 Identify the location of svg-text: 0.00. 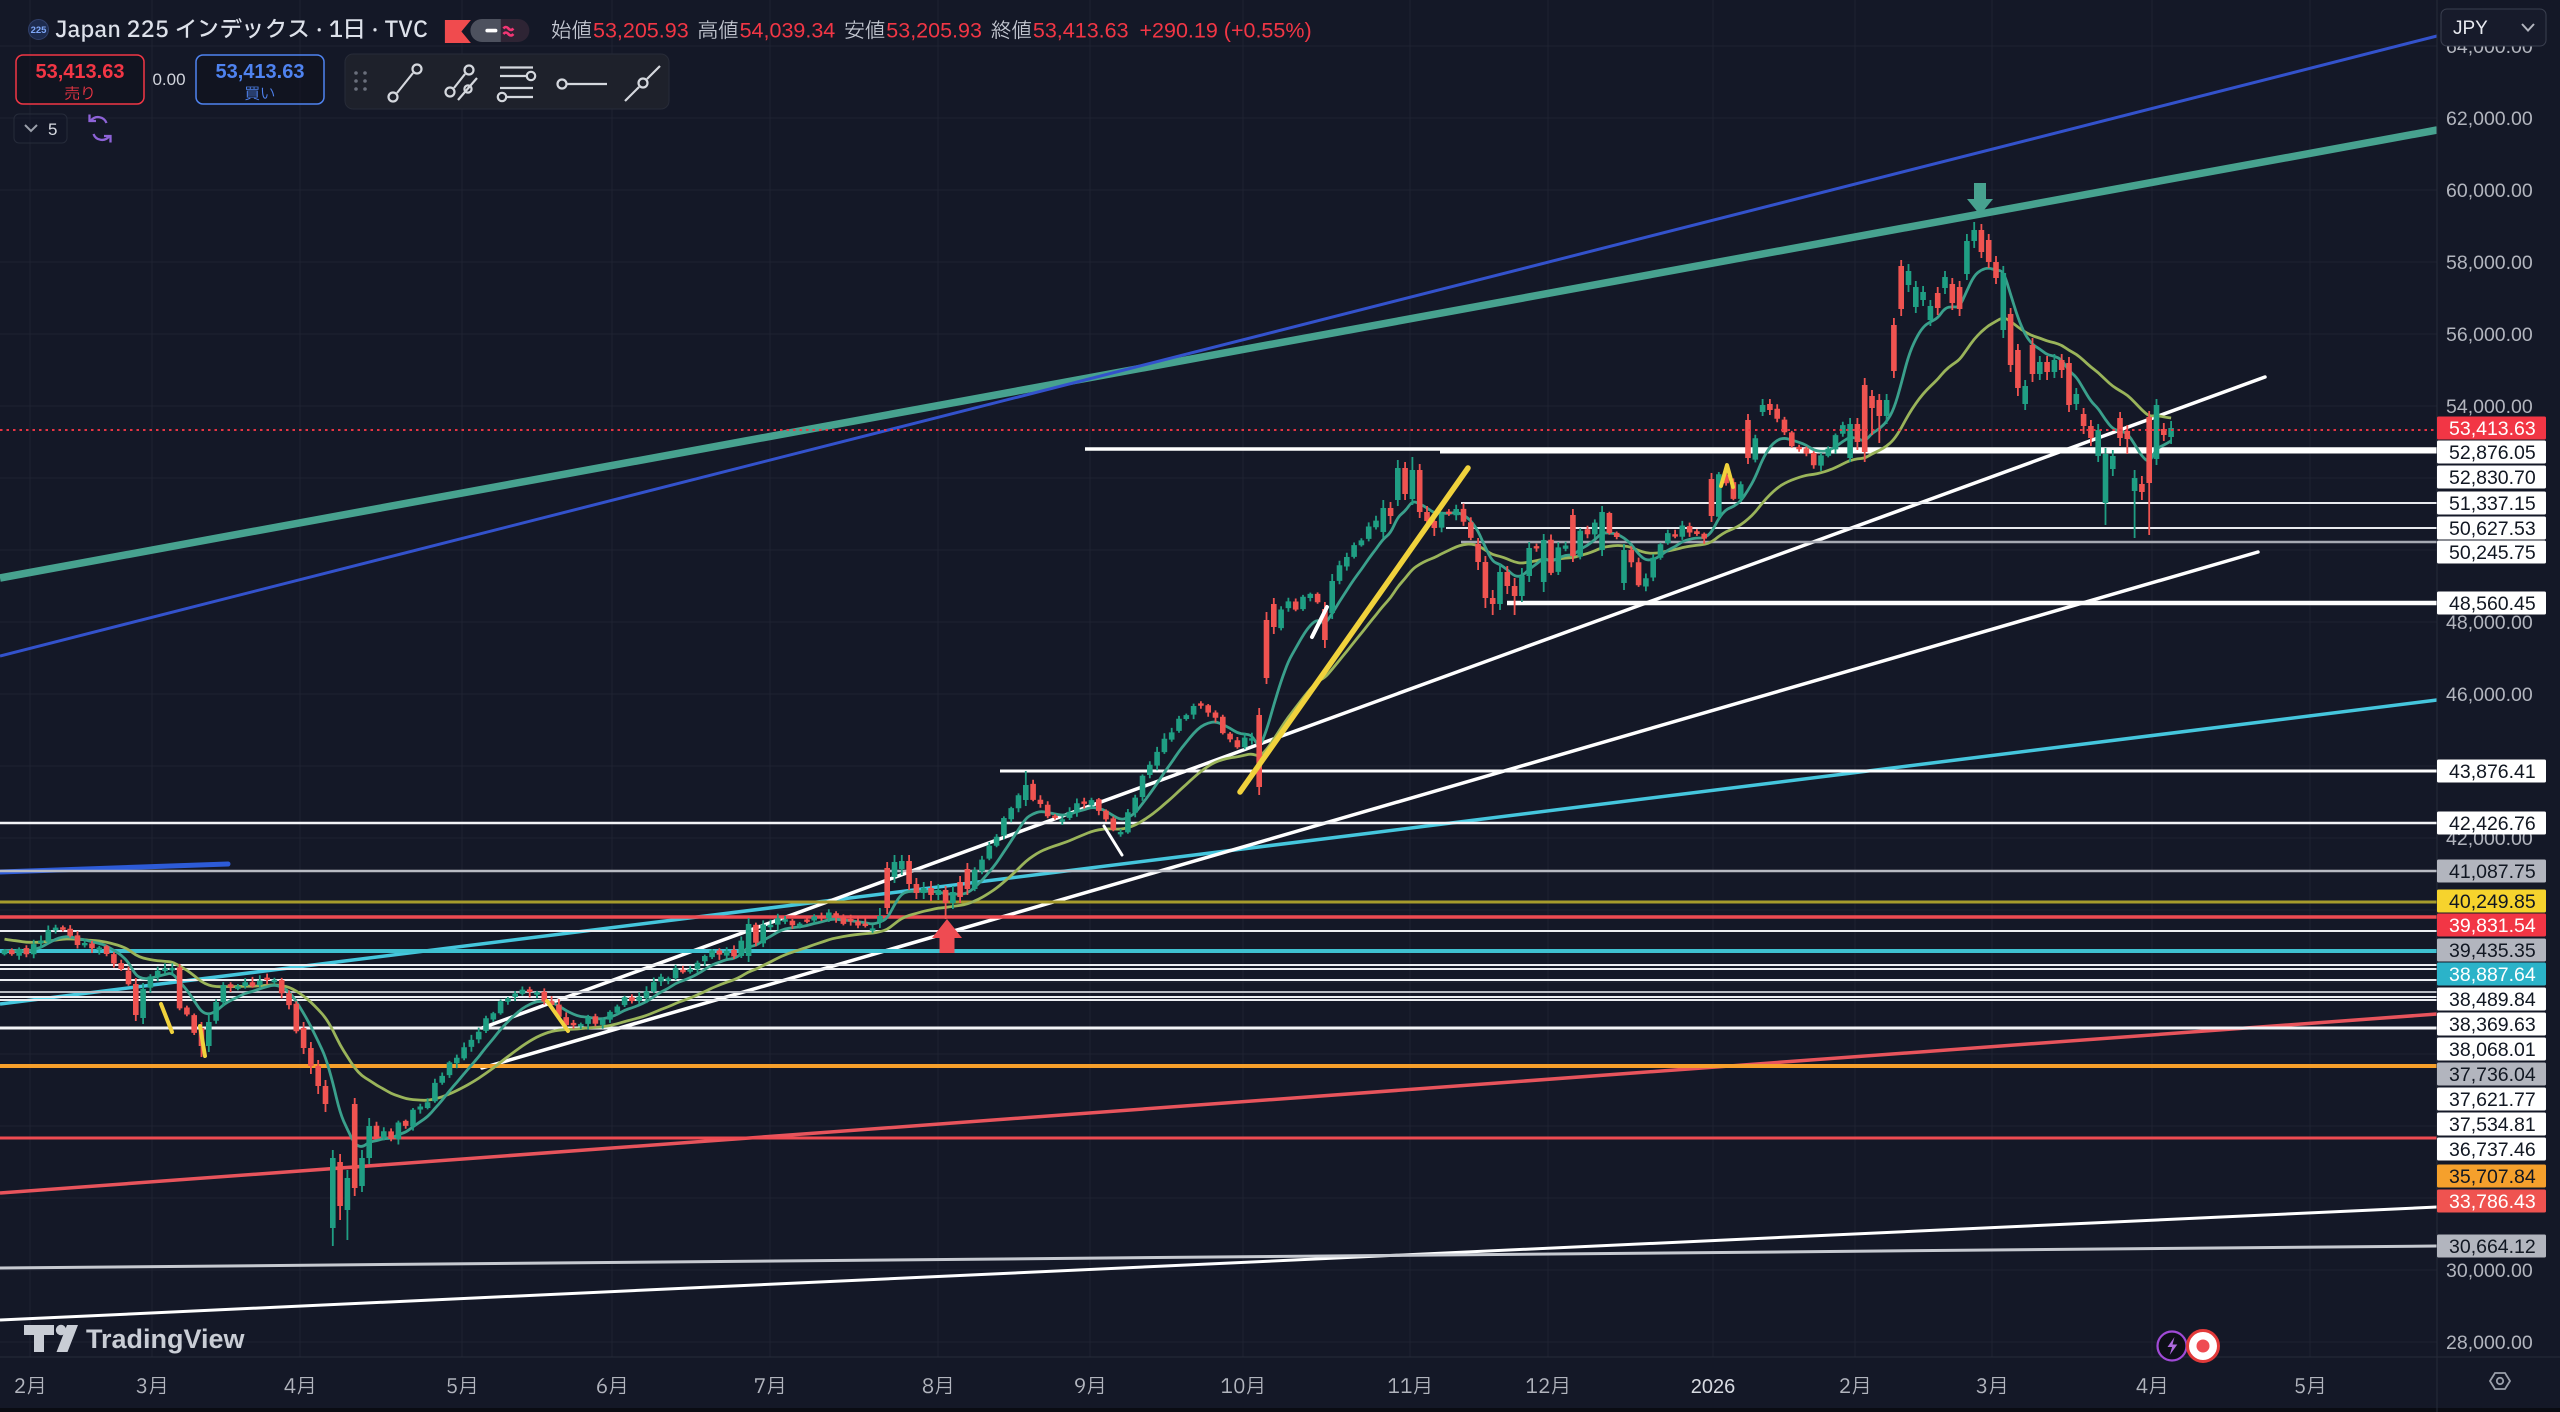
(168, 79).